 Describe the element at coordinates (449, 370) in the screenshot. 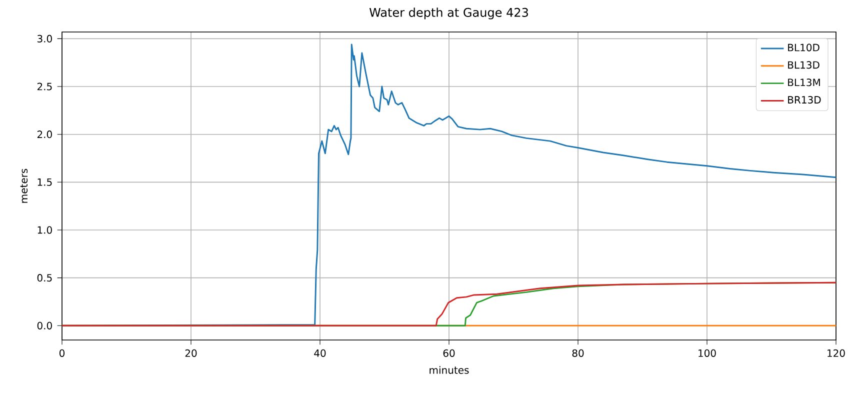

I see `x-axis-title: minutes` at that location.